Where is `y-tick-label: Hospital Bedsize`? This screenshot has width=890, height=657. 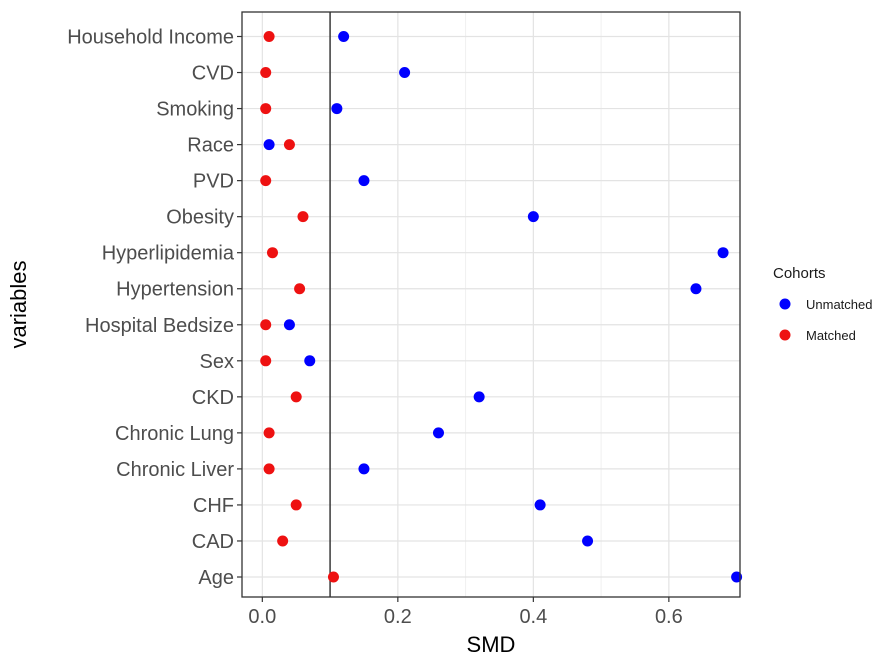 y-tick-label: Hospital Bedsize is located at coordinates (159, 326).